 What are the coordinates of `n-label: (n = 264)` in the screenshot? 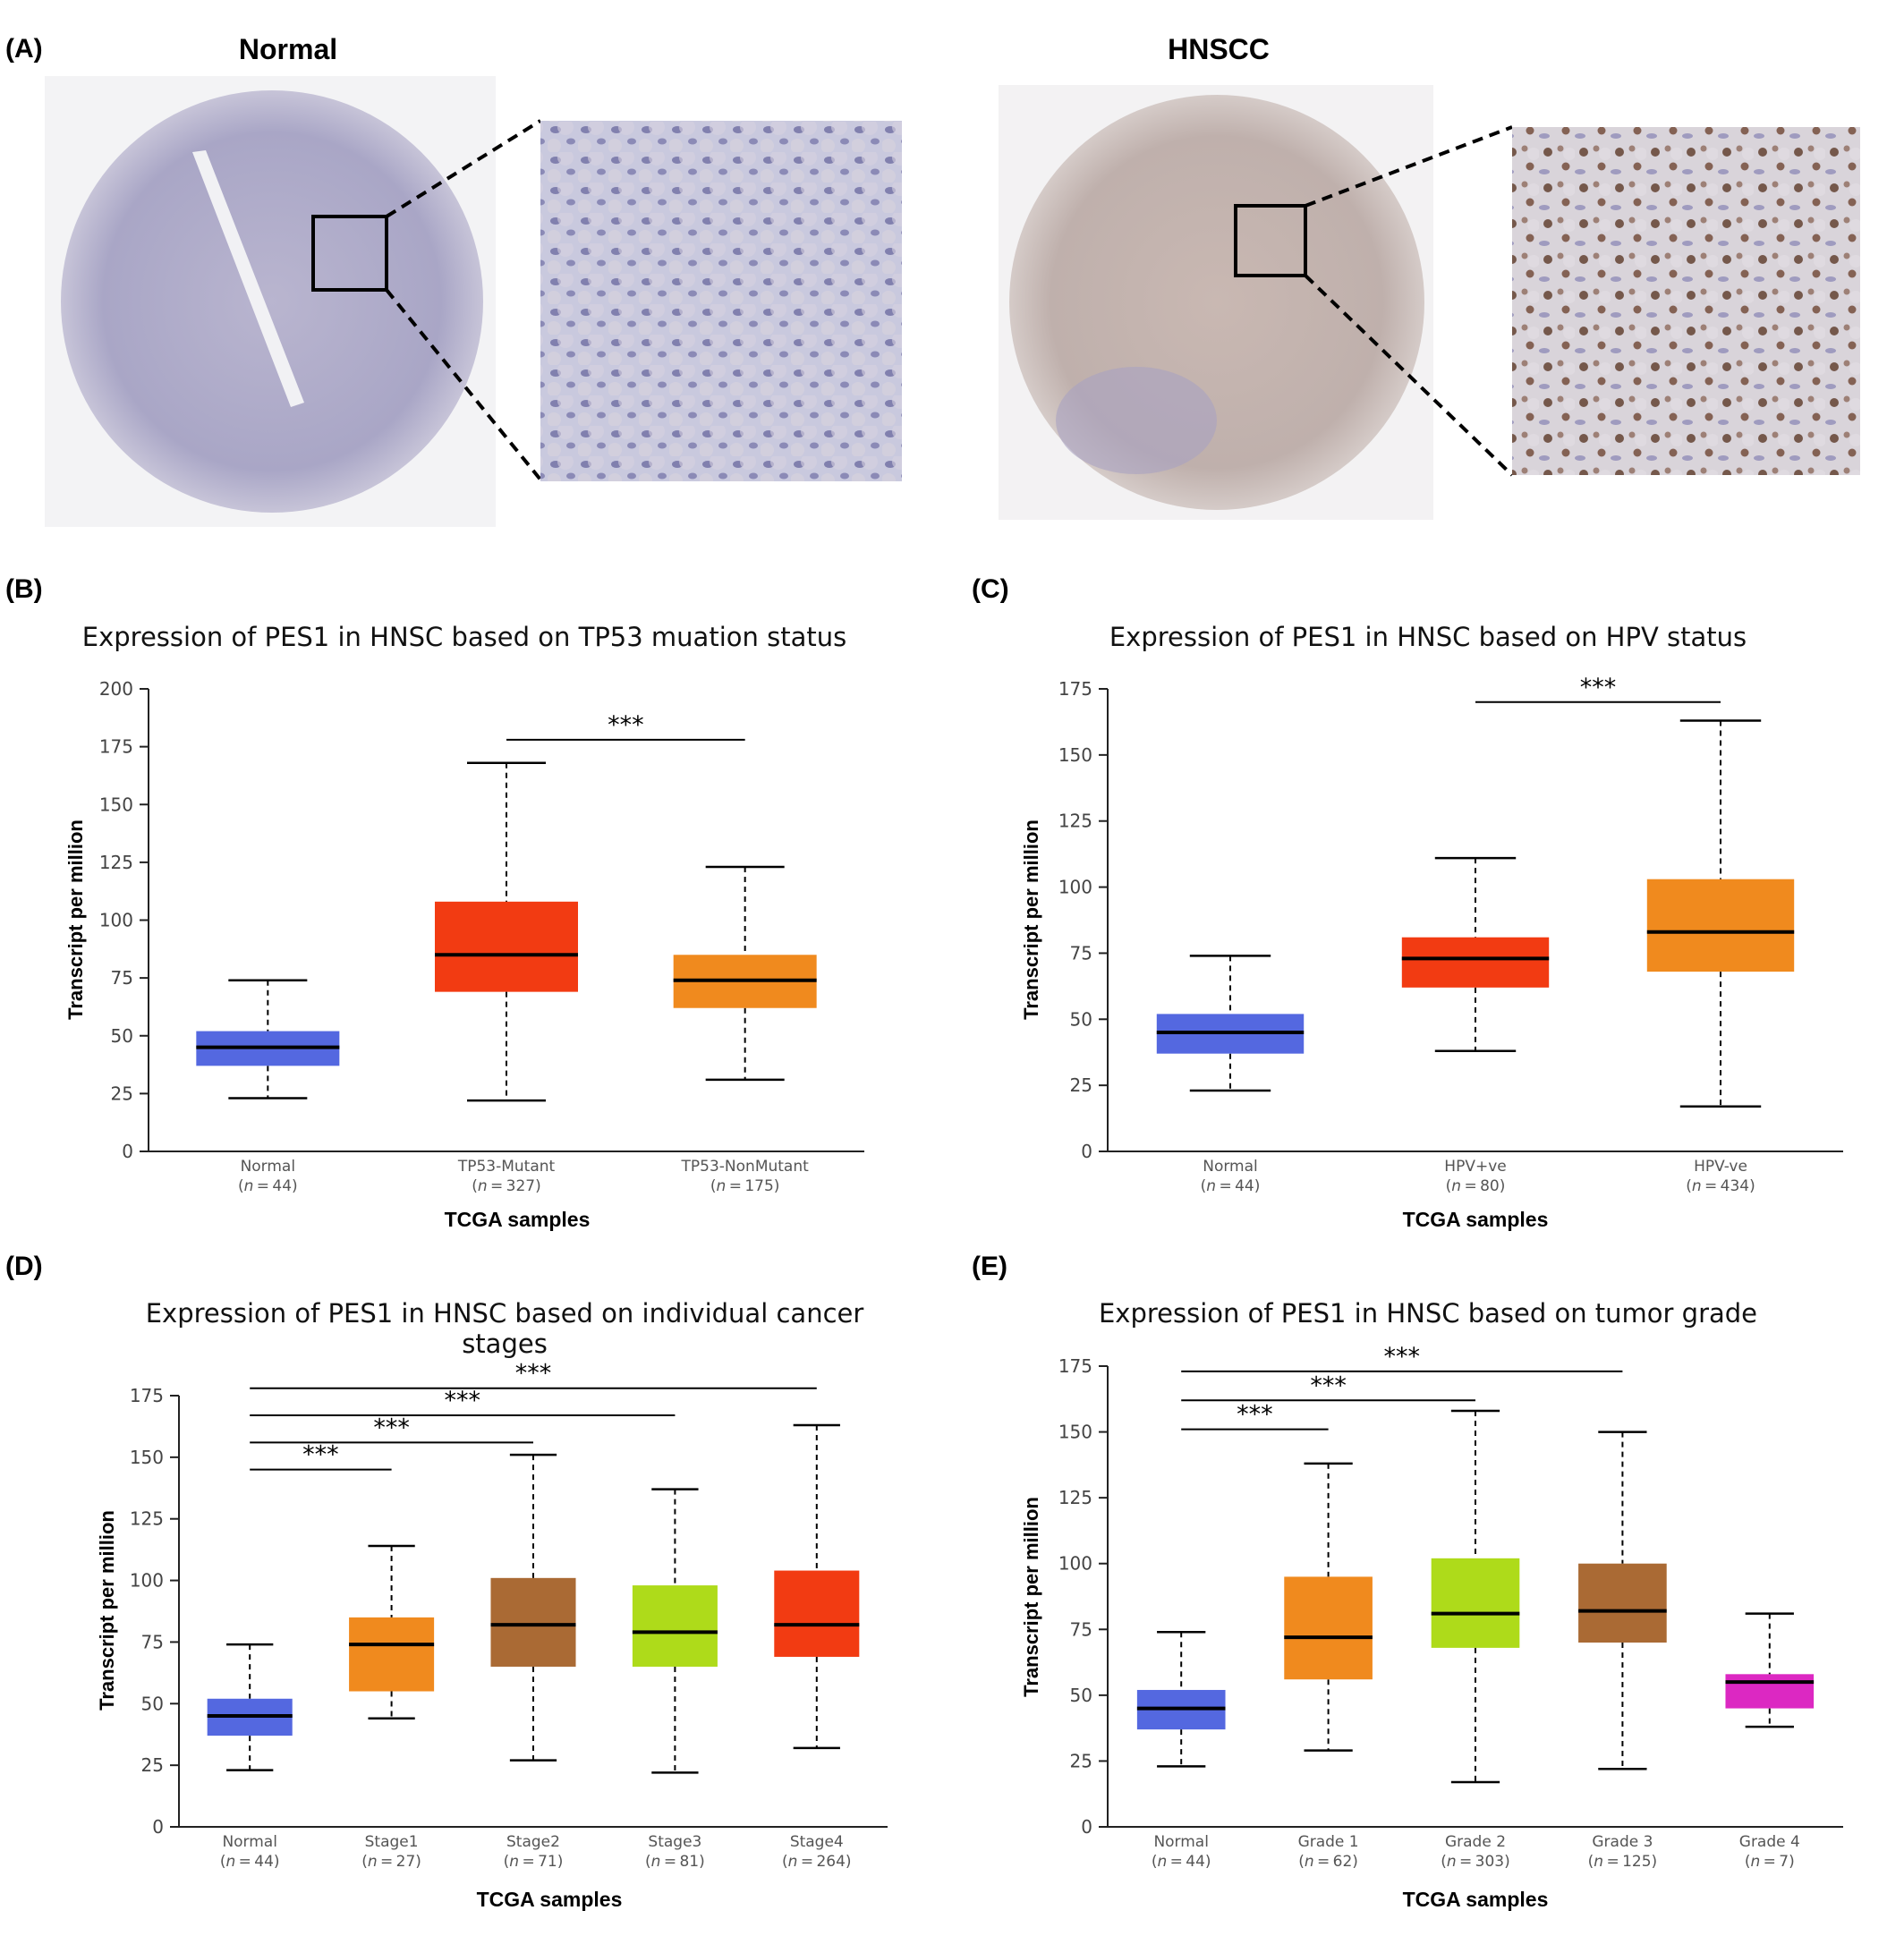 It's located at (817, 1862).